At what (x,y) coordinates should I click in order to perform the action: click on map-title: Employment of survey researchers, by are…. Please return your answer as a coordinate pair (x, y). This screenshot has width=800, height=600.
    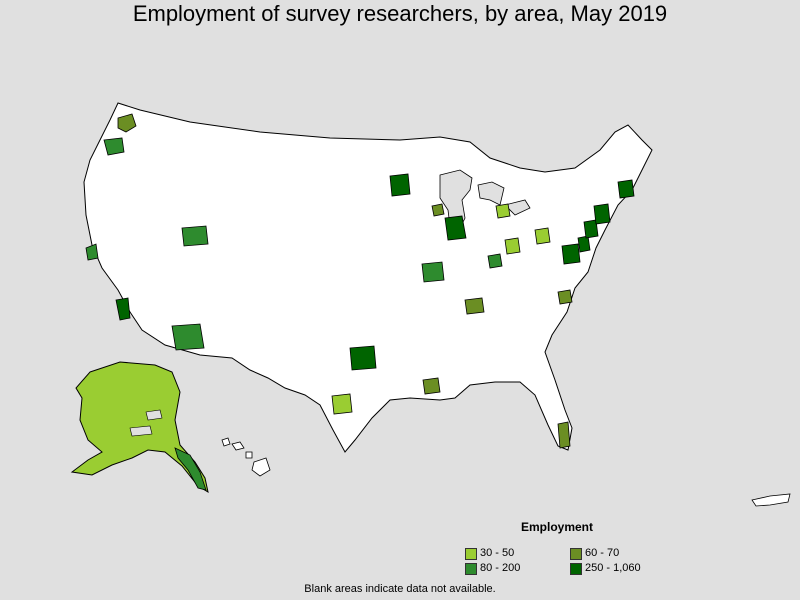
    Looking at the image, I should click on (400, 13).